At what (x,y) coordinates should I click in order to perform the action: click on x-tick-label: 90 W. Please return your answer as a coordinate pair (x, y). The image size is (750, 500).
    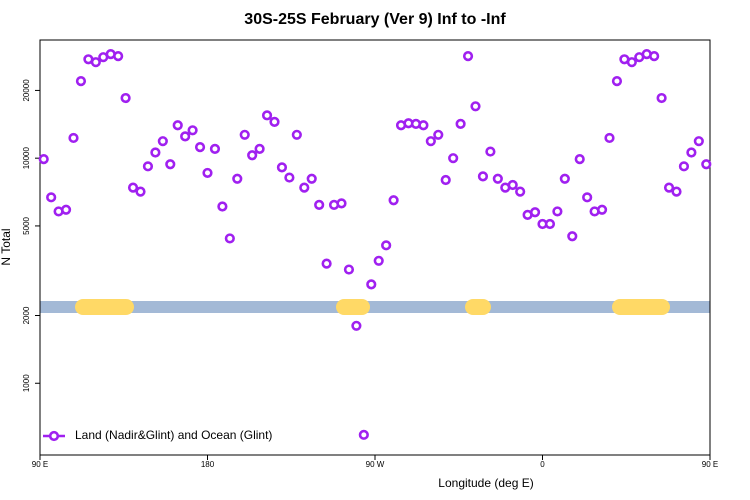
    Looking at the image, I should click on (375, 464).